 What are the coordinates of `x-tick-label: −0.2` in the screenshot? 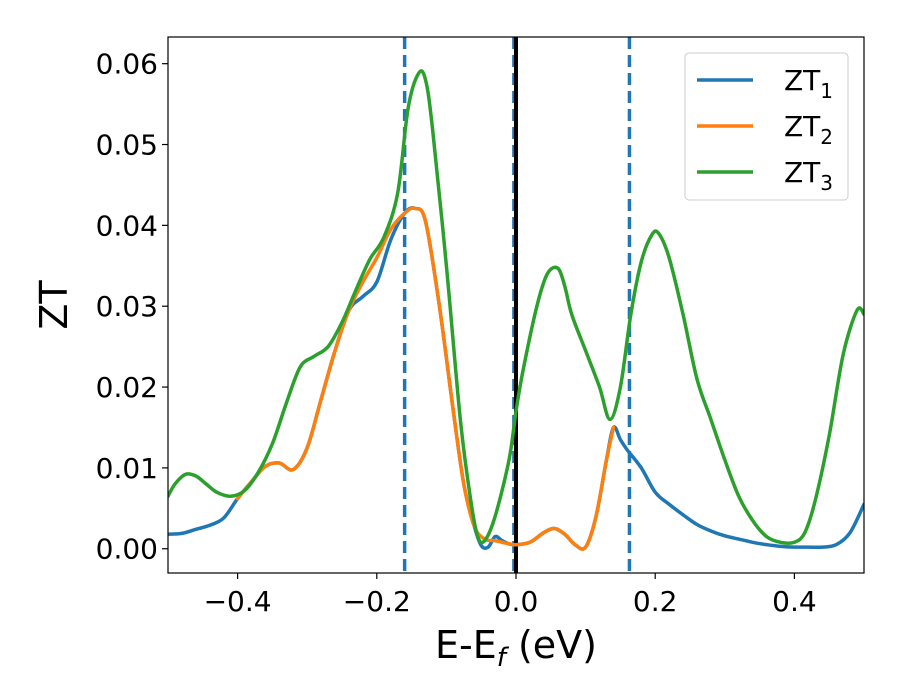 It's located at (377, 601).